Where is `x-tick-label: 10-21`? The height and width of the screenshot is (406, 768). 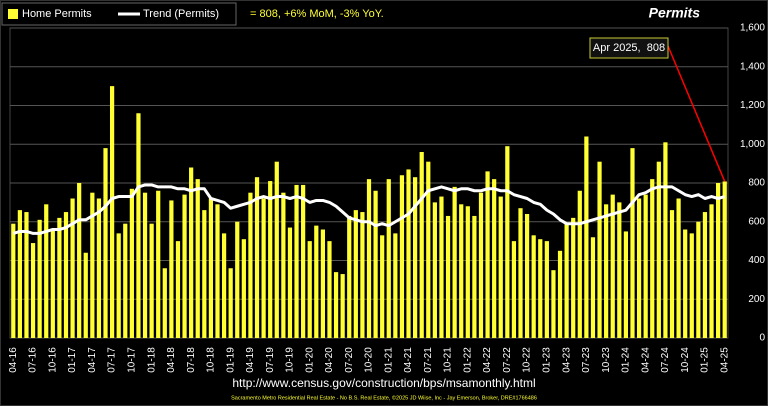 x-tick-label: 10-21 is located at coordinates (448, 360).